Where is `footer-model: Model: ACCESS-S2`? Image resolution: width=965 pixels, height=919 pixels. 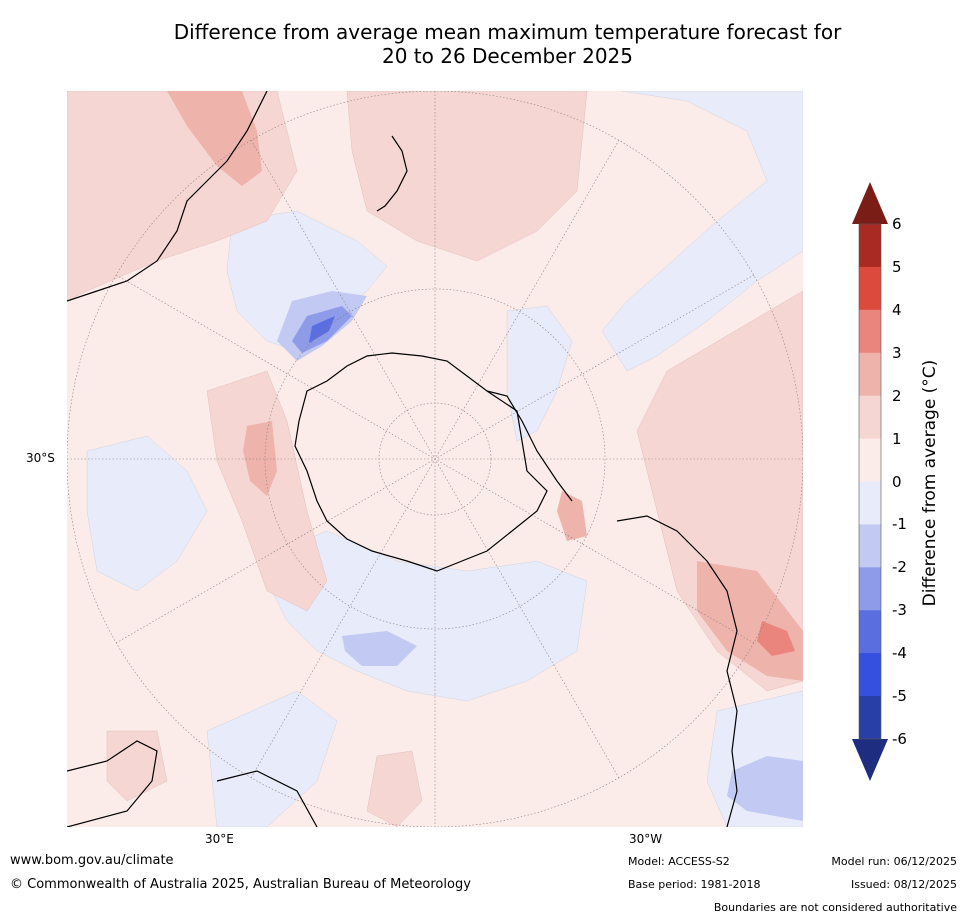 footer-model: Model: ACCESS-S2 is located at coordinates (679, 861).